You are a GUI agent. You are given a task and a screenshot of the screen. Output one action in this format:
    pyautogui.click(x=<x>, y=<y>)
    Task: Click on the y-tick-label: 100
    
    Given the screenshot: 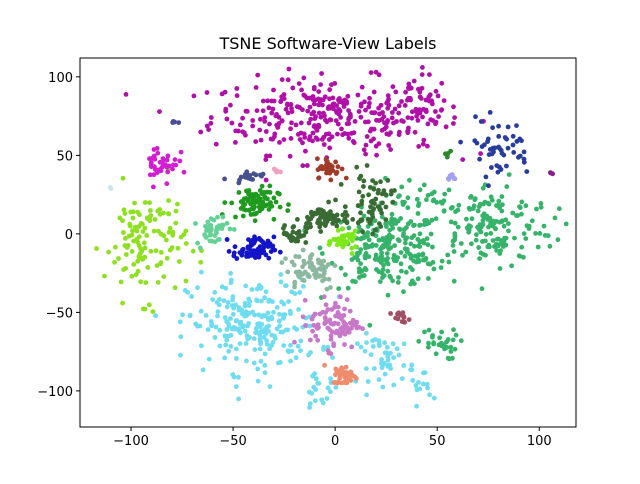 What is the action you would take?
    pyautogui.click(x=60, y=78)
    